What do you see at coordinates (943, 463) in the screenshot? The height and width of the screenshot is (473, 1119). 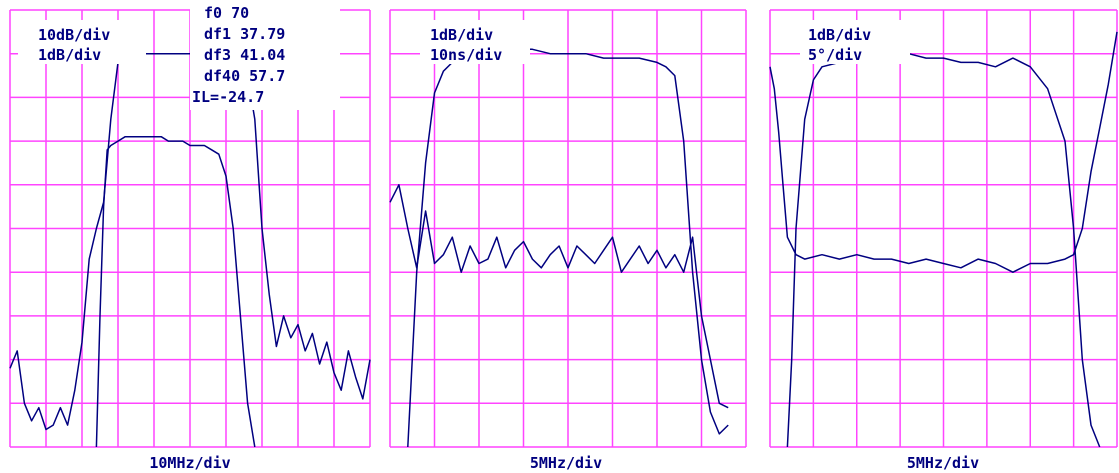 I see `panel-right-x-scale: 5MHz/div` at bounding box center [943, 463].